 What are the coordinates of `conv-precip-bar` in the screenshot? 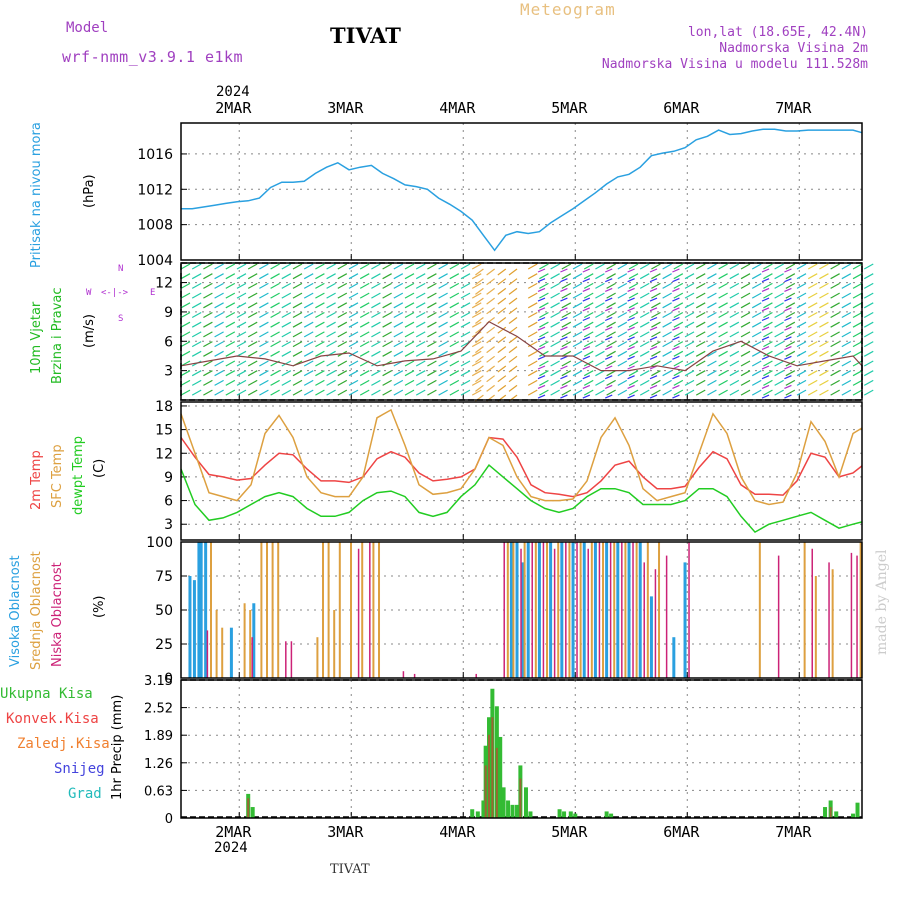 It's located at (520, 798).